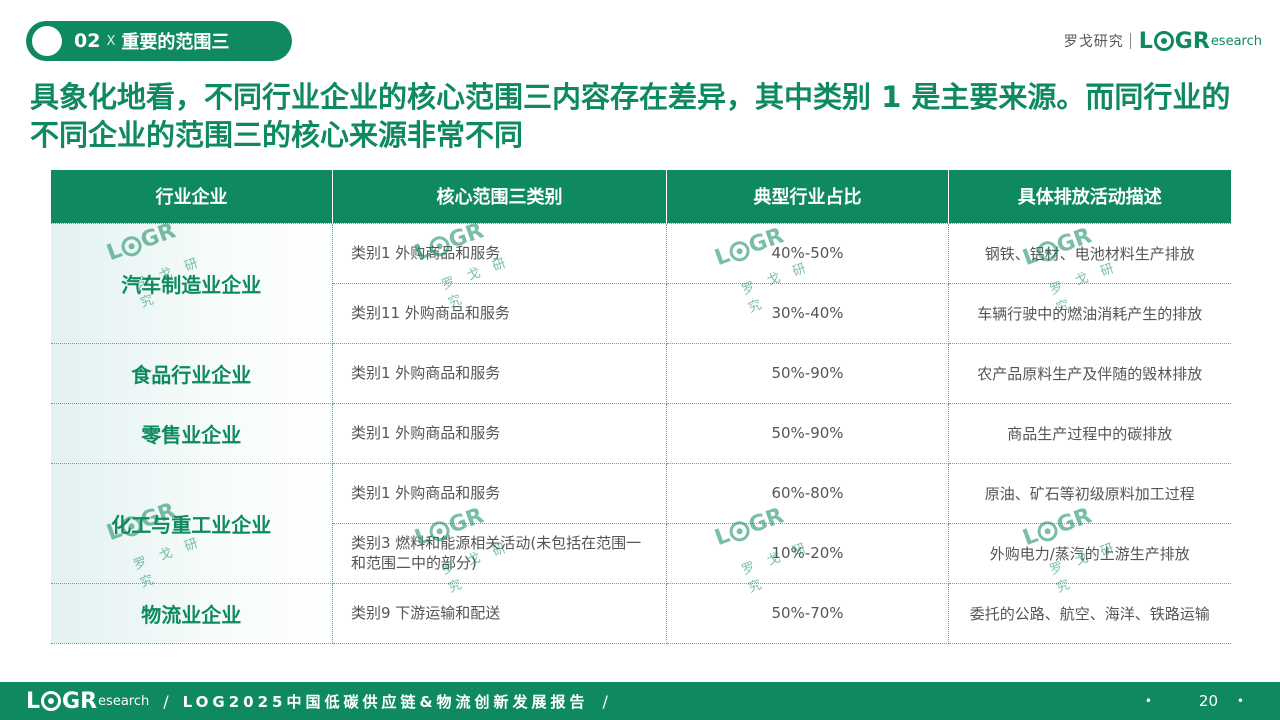 Image resolution: width=1280 pixels, height=720 pixels. I want to click on footer-logo-ring-icon, so click(51, 701).